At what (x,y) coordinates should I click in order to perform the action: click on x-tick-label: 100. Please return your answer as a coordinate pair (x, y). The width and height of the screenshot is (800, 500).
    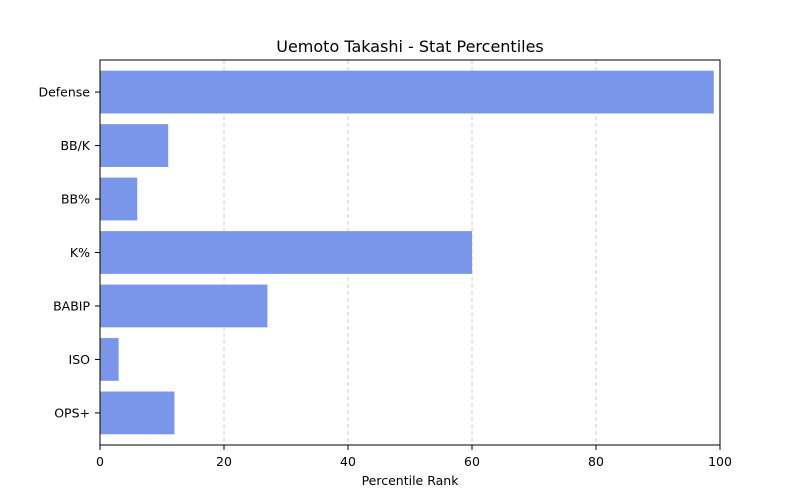
    Looking at the image, I should click on (720, 461).